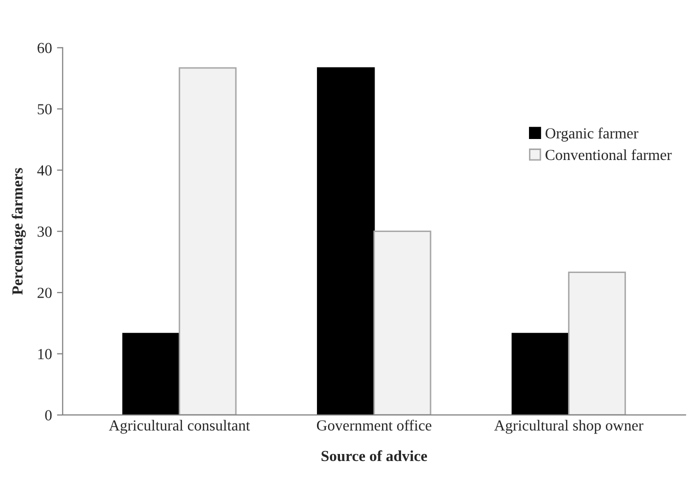 The width and height of the screenshot is (696, 477). What do you see at coordinates (569, 427) in the screenshot?
I see `x-tick-label: Agricultural shop owner` at bounding box center [569, 427].